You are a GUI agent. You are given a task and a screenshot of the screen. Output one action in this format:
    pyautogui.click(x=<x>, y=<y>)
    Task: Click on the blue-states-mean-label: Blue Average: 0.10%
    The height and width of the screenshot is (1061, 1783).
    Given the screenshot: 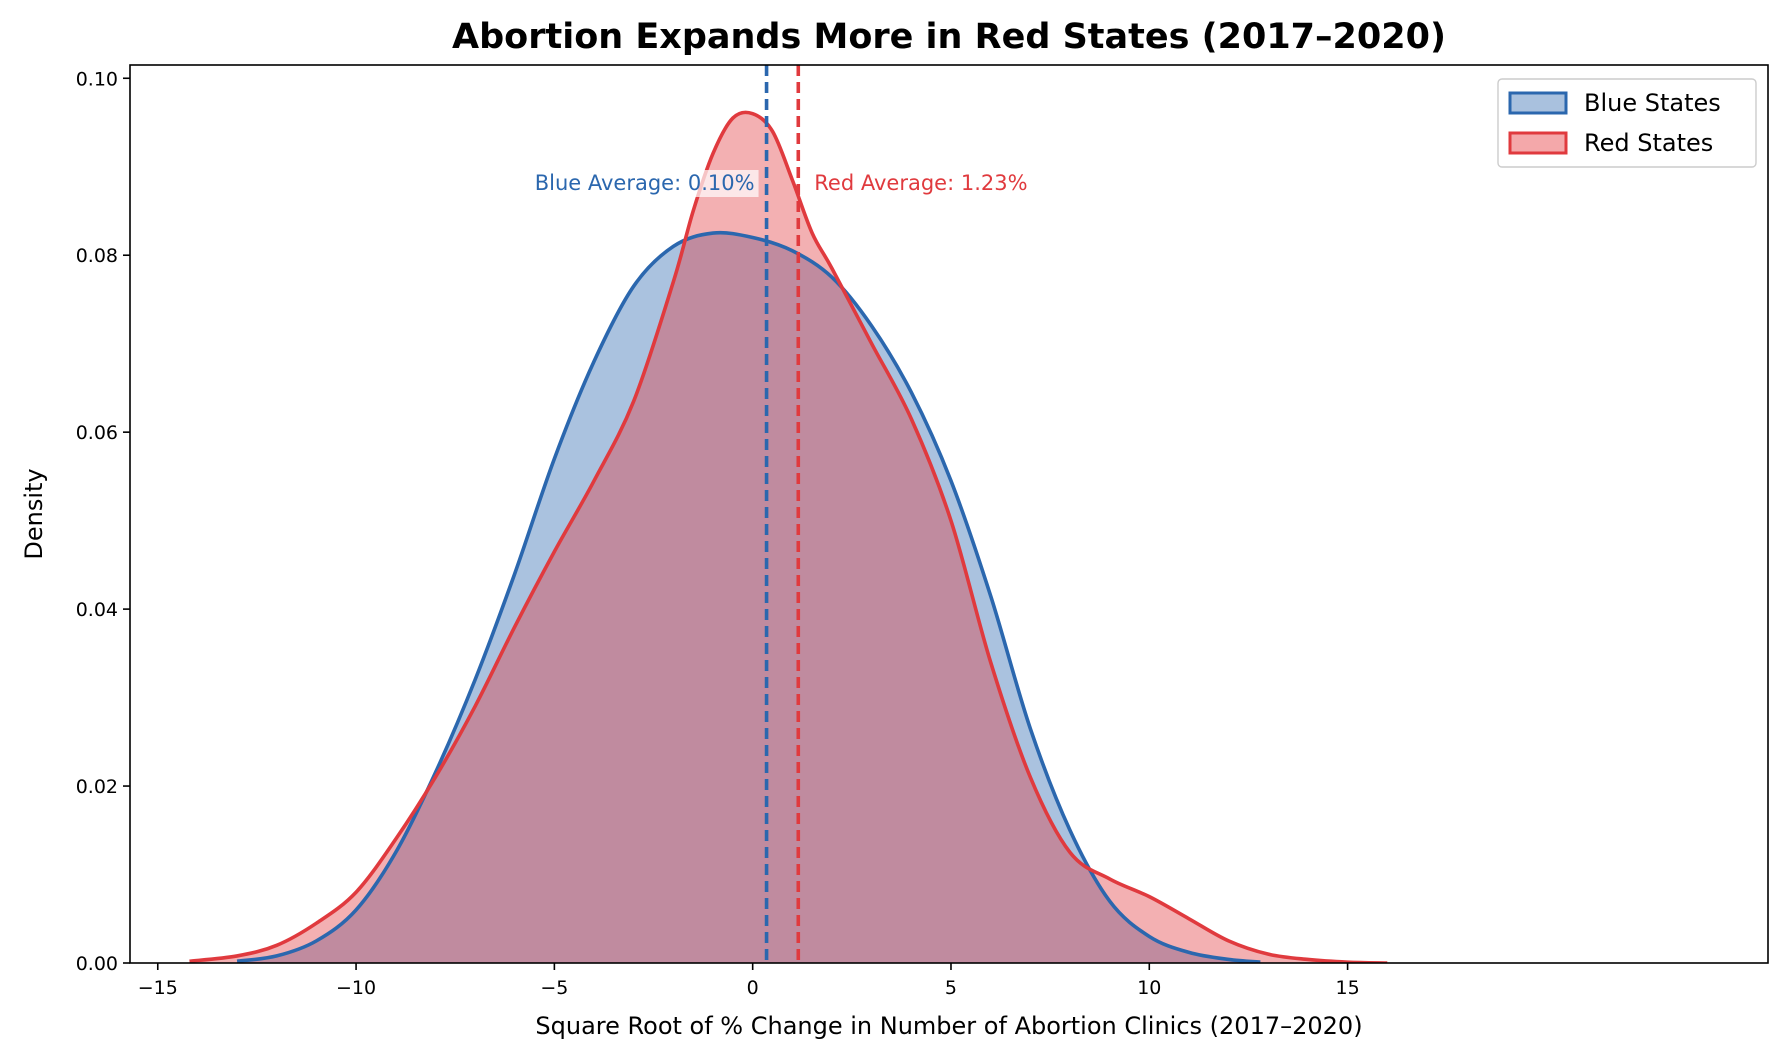 What is the action you would take?
    pyautogui.click(x=645, y=183)
    